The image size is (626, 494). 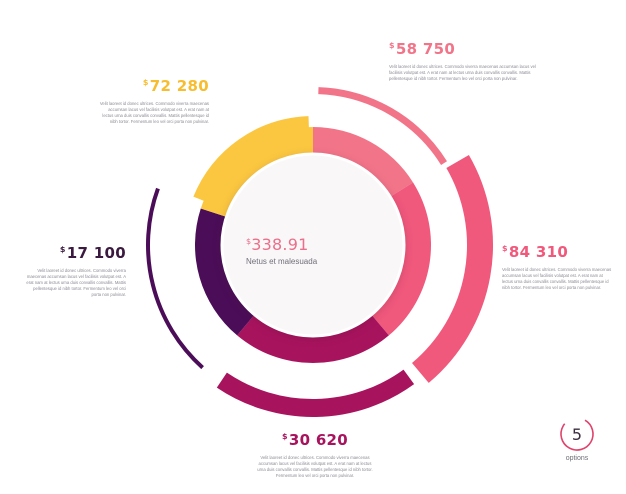 What do you see at coordinates (425, 49) in the screenshot?
I see `value-number: 58 750` at bounding box center [425, 49].